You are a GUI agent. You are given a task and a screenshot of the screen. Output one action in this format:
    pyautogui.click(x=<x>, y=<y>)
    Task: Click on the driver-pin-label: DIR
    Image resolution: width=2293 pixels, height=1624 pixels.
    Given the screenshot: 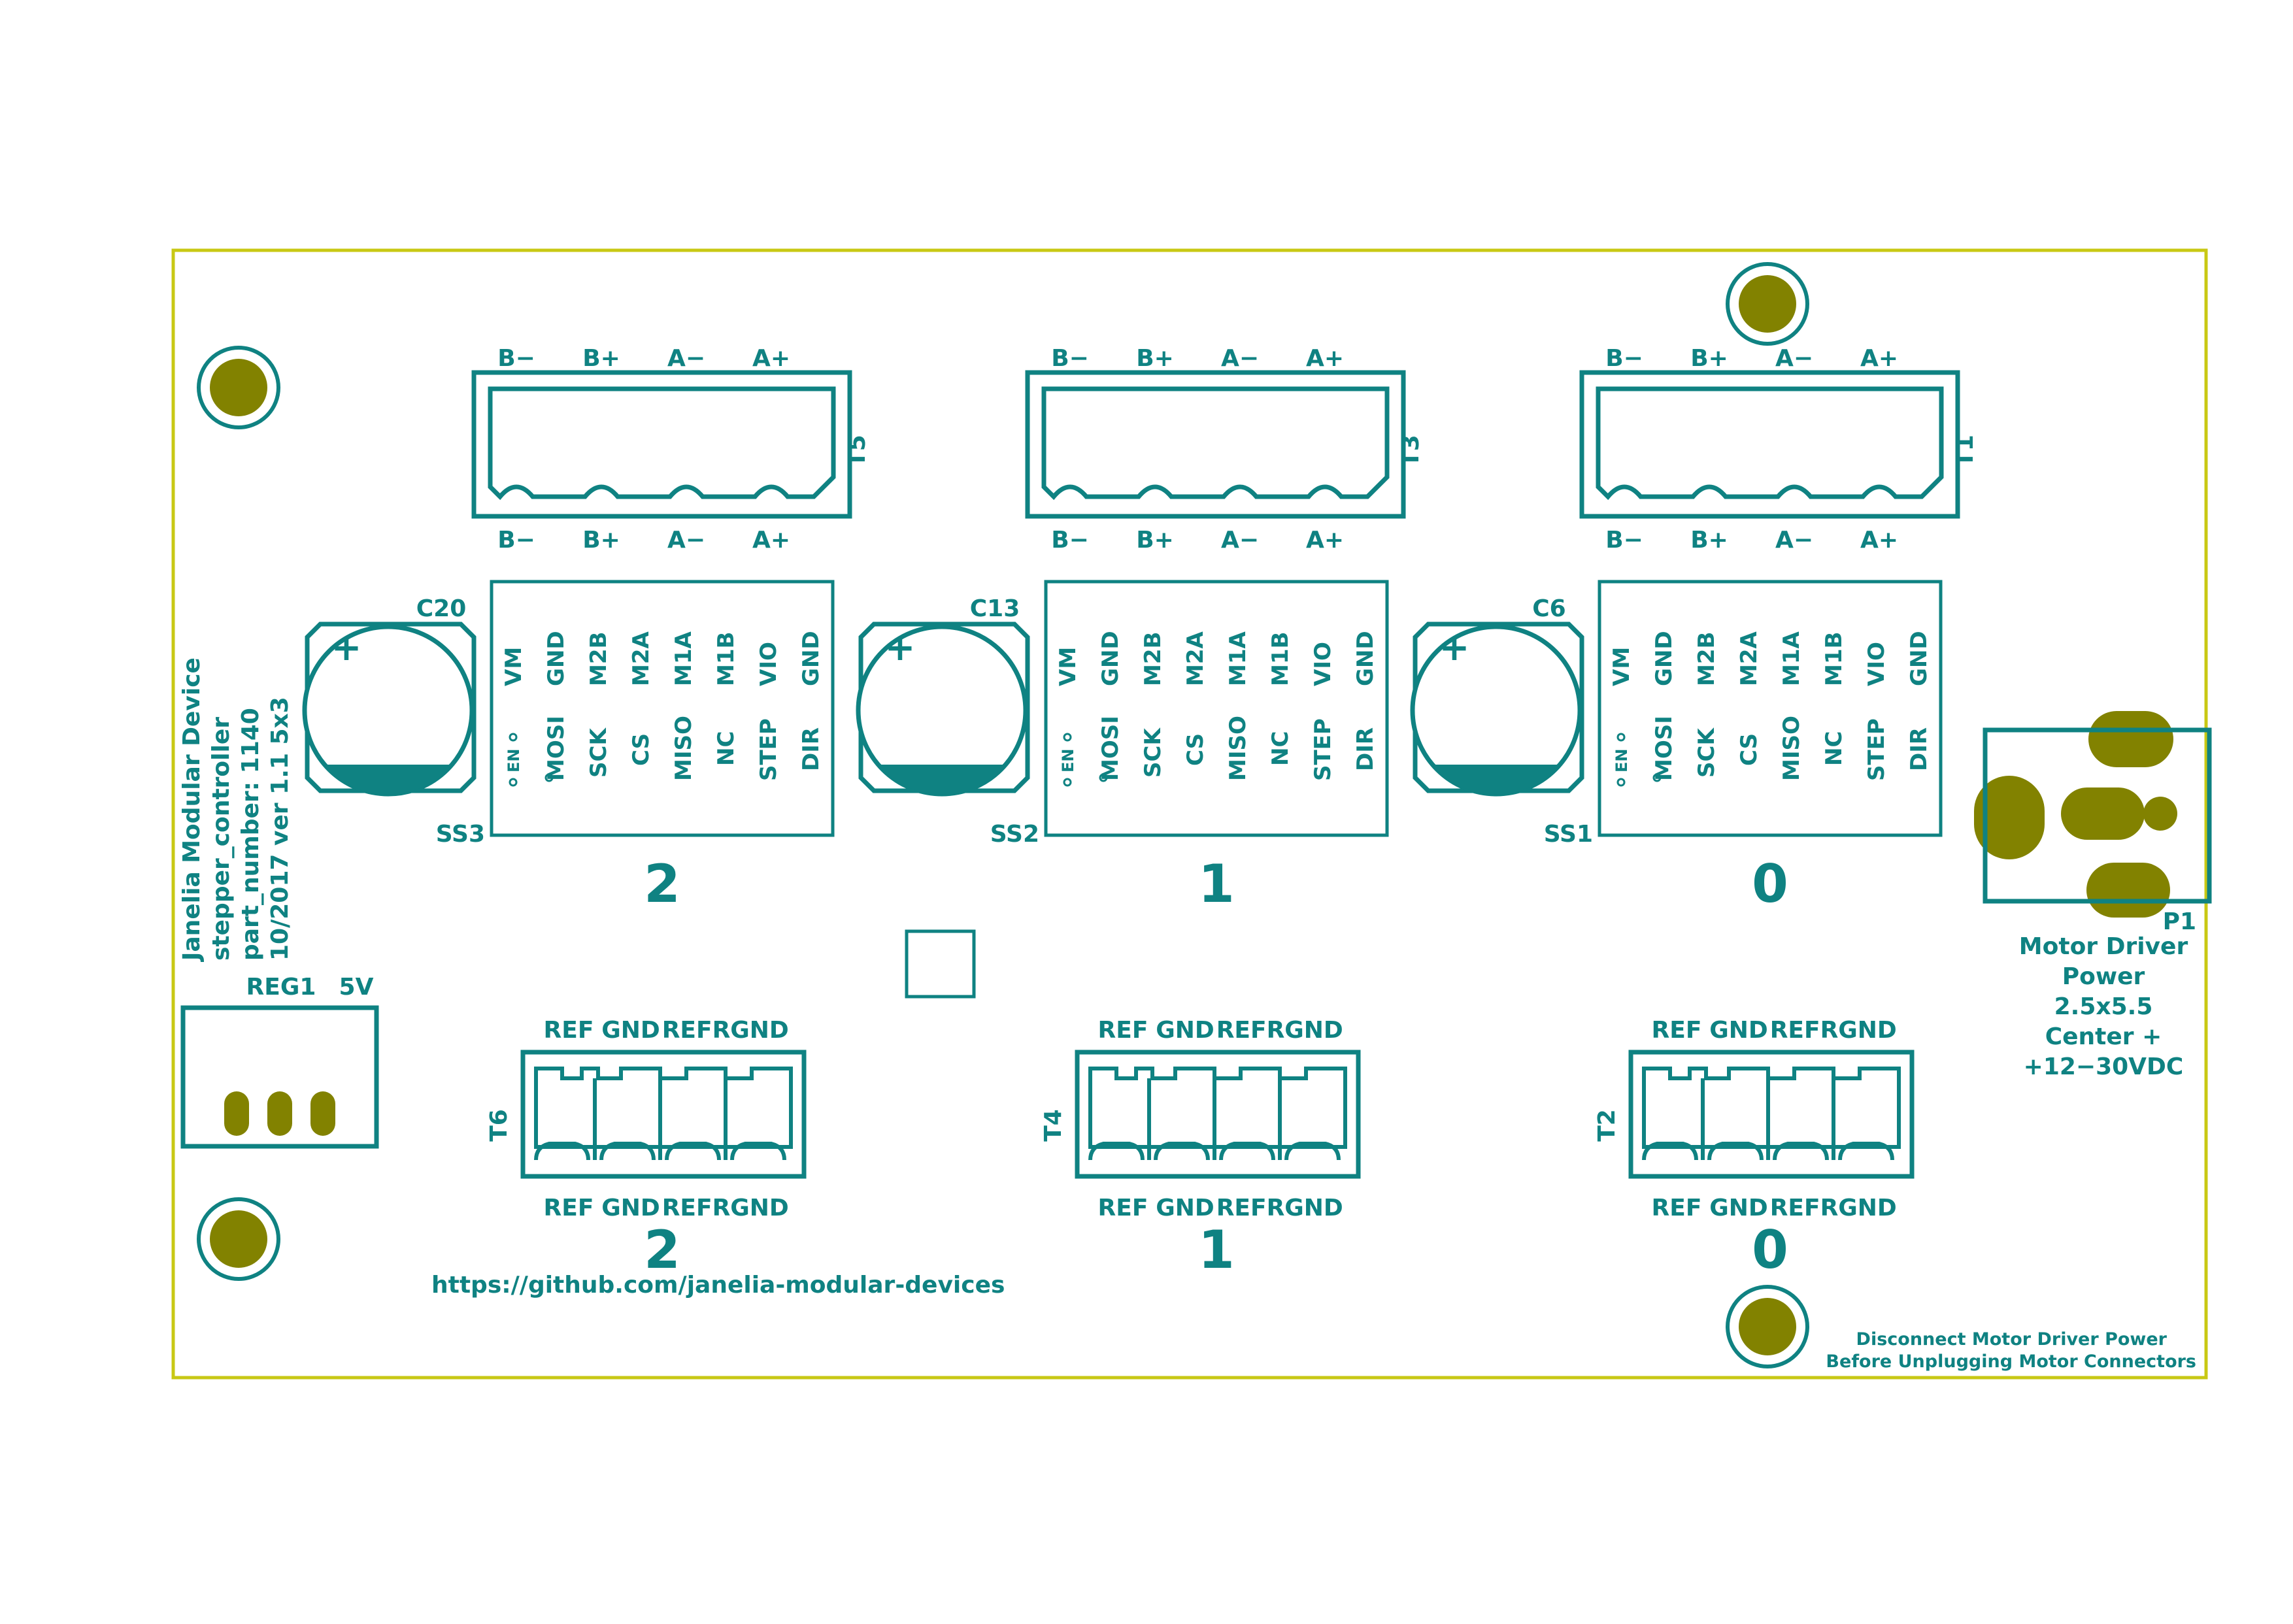 What is the action you would take?
    pyautogui.click(x=1919, y=749)
    